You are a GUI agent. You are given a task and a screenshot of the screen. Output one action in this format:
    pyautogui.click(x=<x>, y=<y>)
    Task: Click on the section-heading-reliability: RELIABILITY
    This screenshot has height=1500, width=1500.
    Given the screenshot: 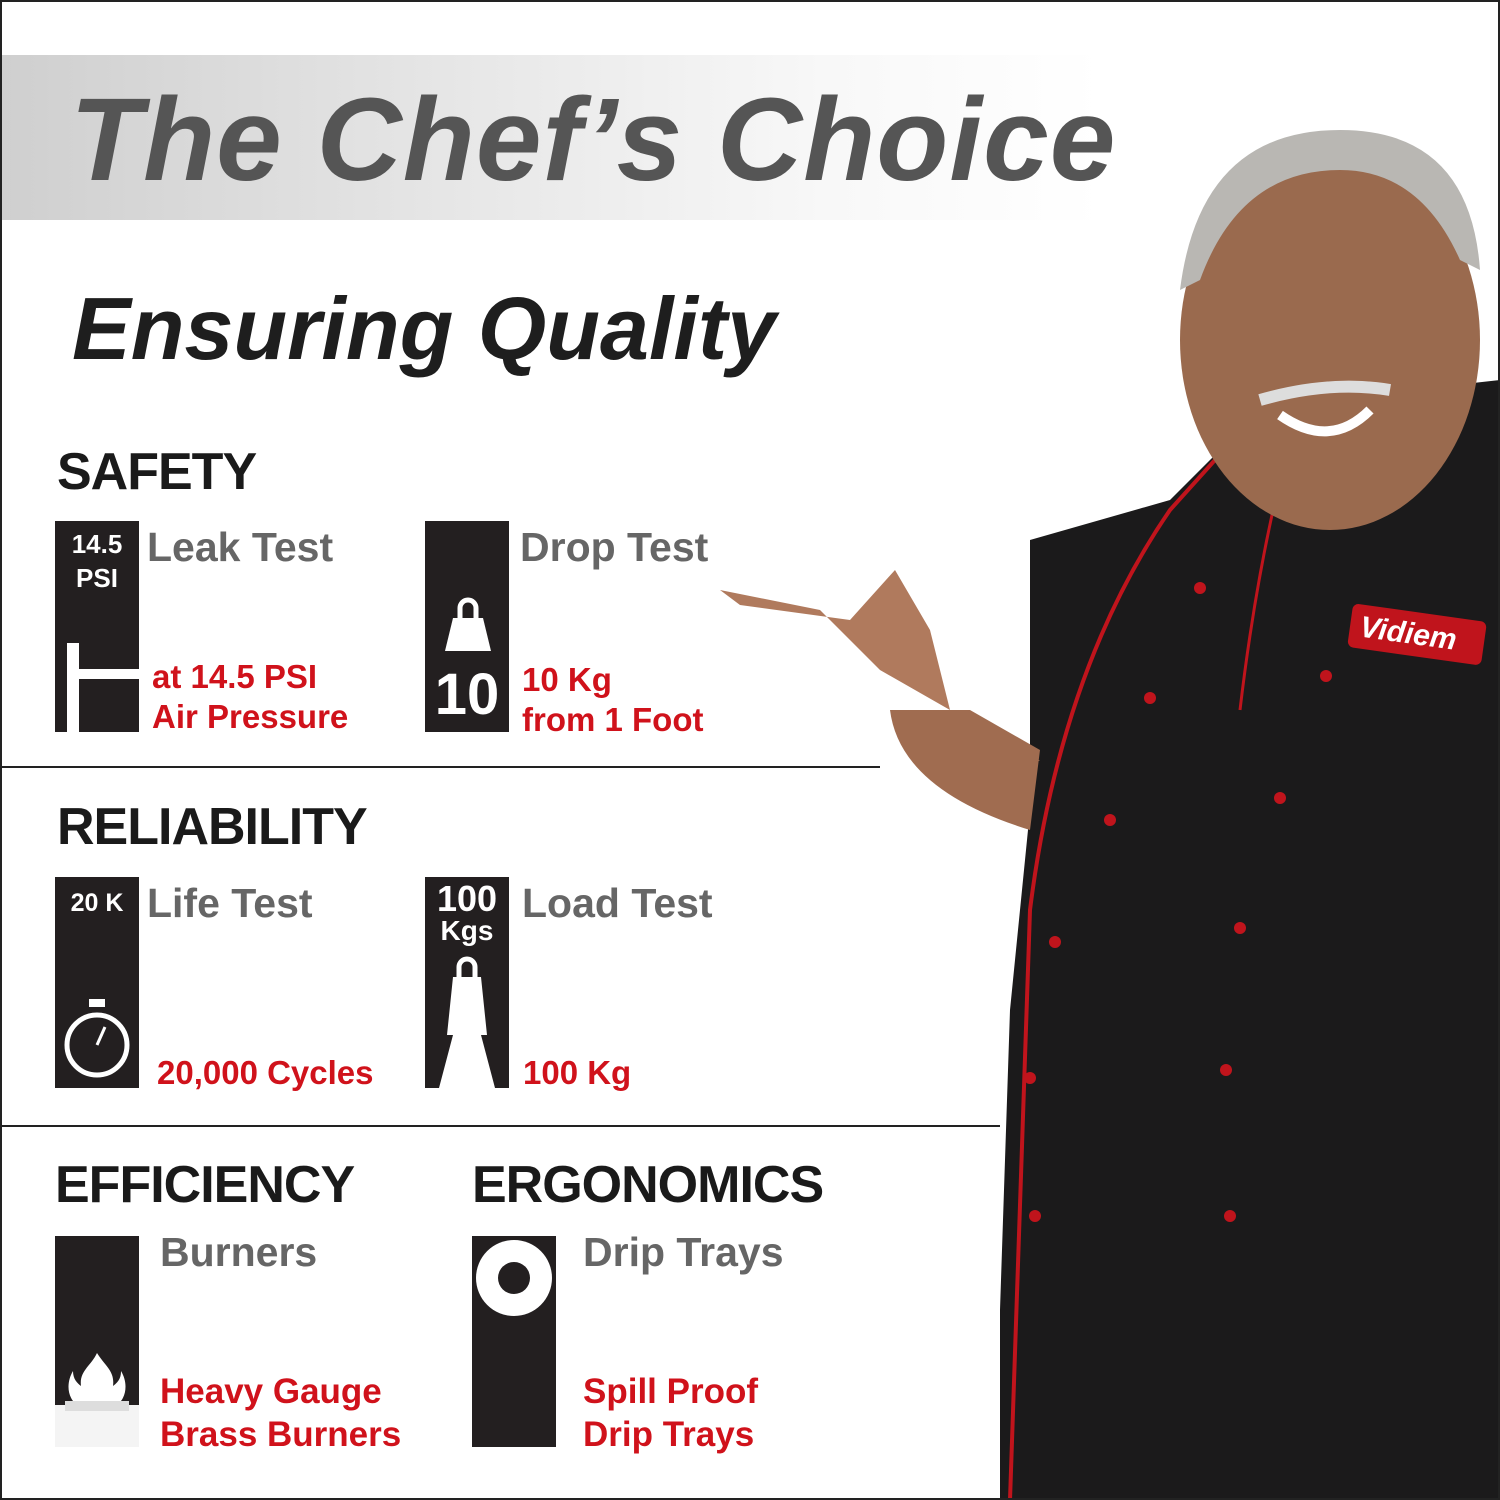 What is the action you would take?
    pyautogui.click(x=212, y=827)
    